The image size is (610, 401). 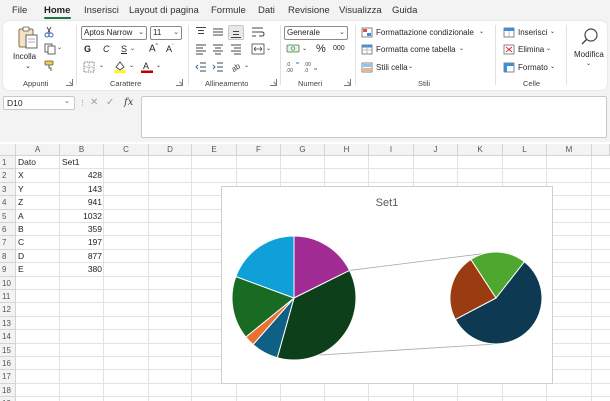 What do you see at coordinates (236, 32) in the screenshot?
I see `align-bottom-button` at bounding box center [236, 32].